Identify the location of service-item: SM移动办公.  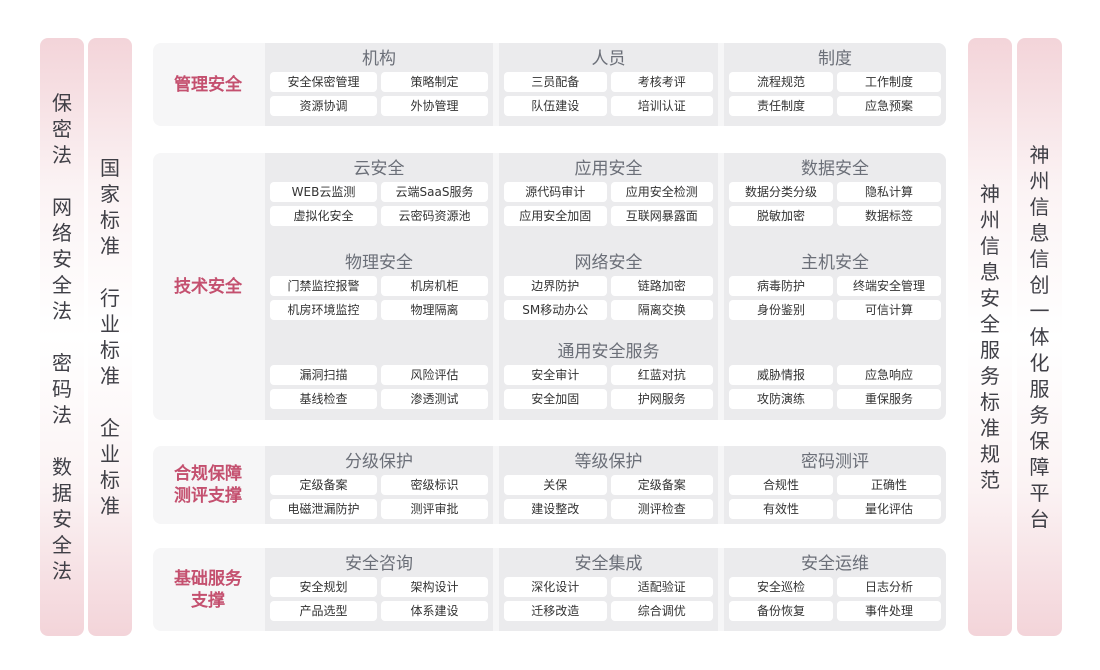
(555, 310).